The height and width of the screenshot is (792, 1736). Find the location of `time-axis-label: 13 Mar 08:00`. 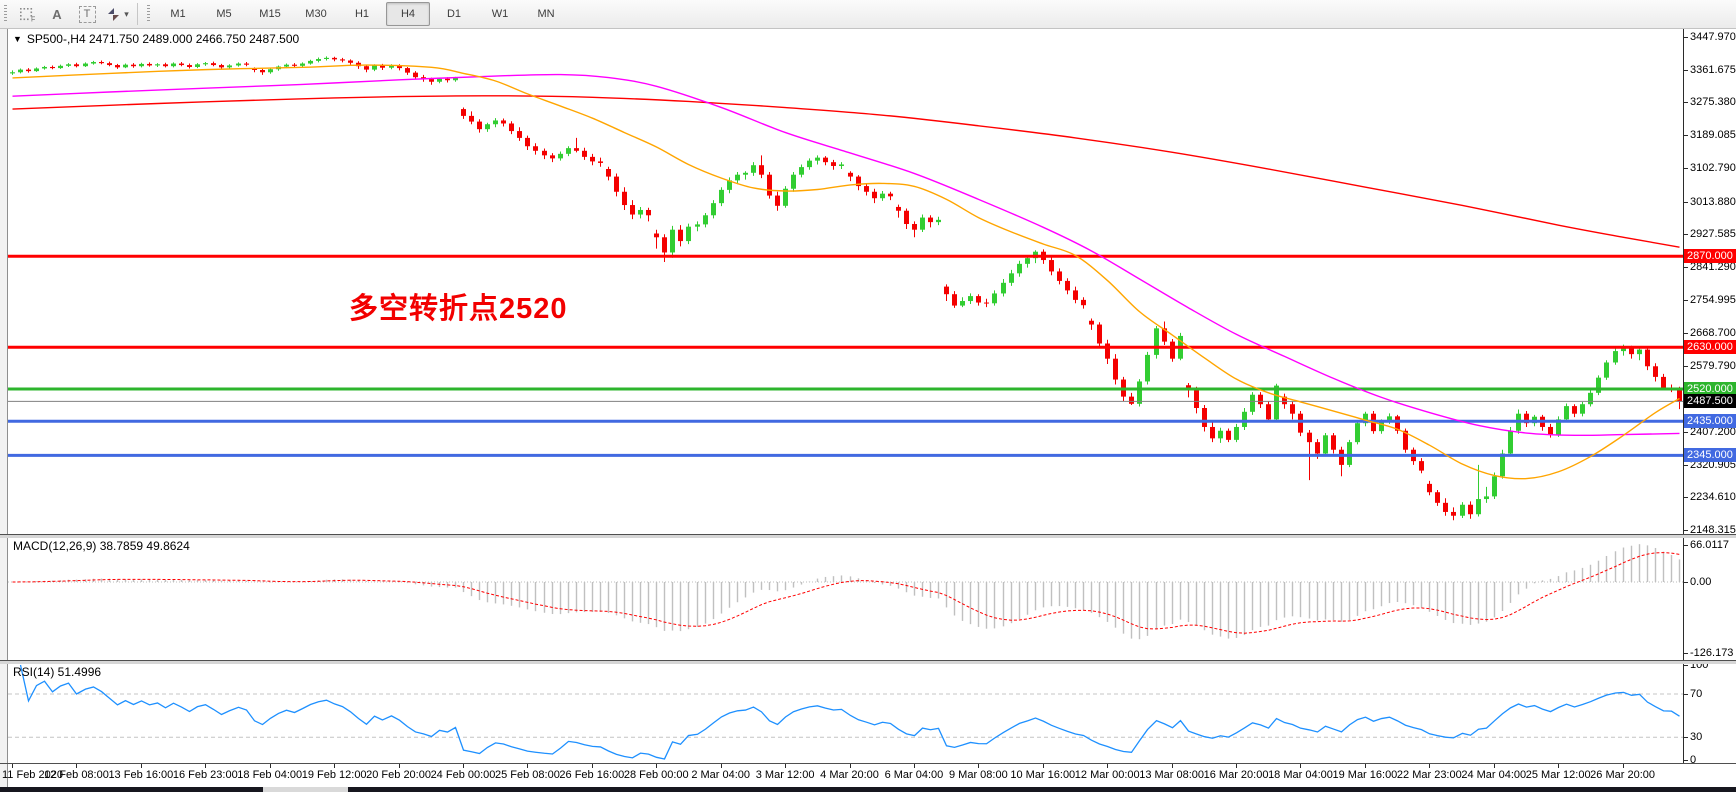

time-axis-label: 13 Mar 08:00 is located at coordinates (1172, 775).